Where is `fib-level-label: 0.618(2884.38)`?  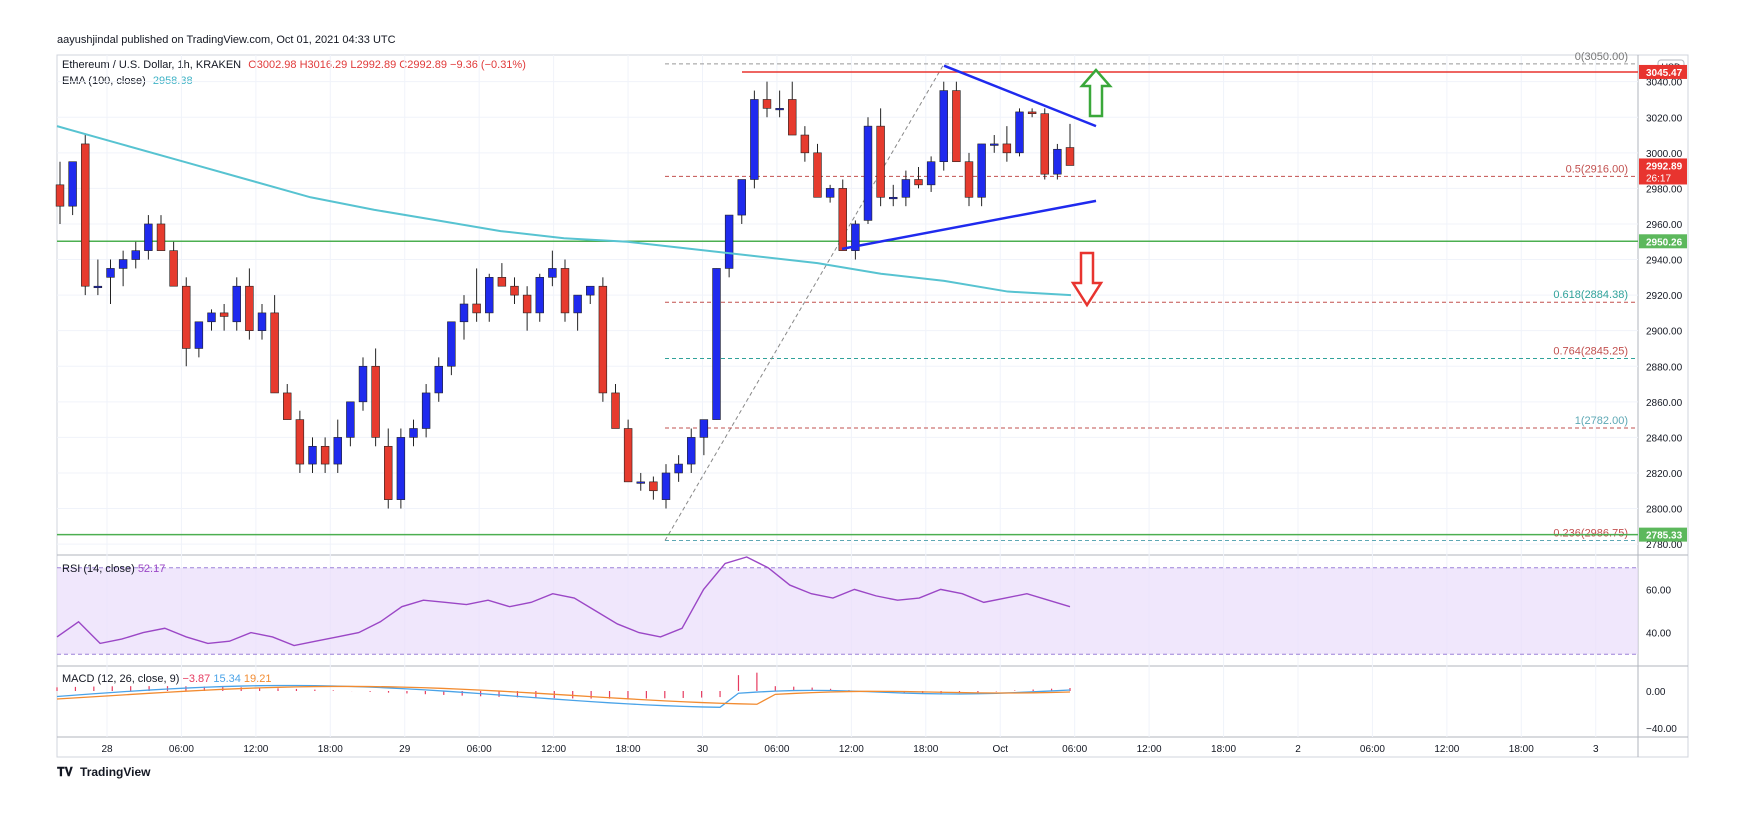
fib-level-label: 0.618(2884.38) is located at coordinates (1590, 295).